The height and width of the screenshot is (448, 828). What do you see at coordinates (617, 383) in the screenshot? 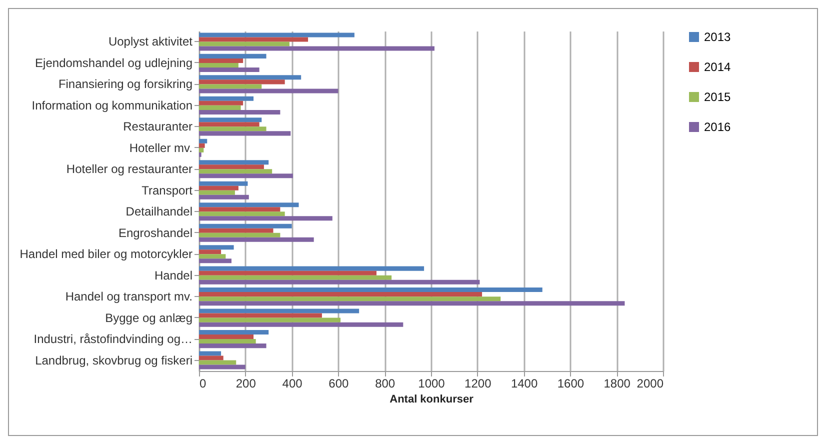
I see `x-tick-label: 1800` at bounding box center [617, 383].